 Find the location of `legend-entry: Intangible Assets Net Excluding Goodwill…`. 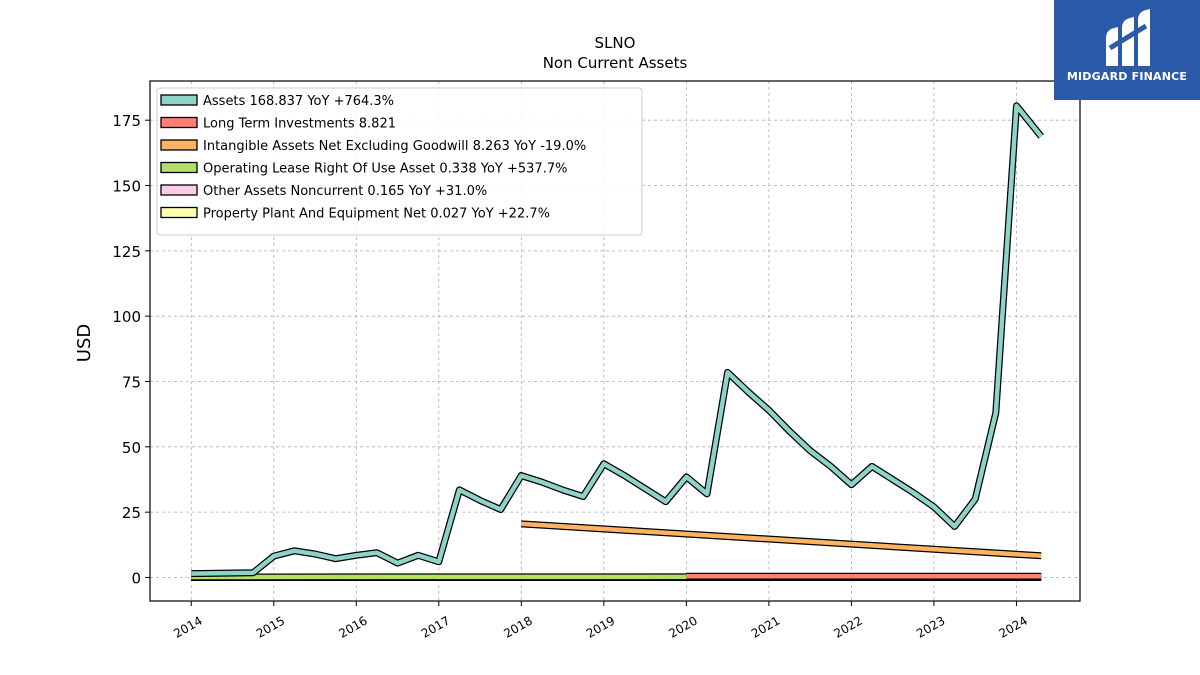

legend-entry: Intangible Assets Net Excluding Goodwill… is located at coordinates (394, 146).